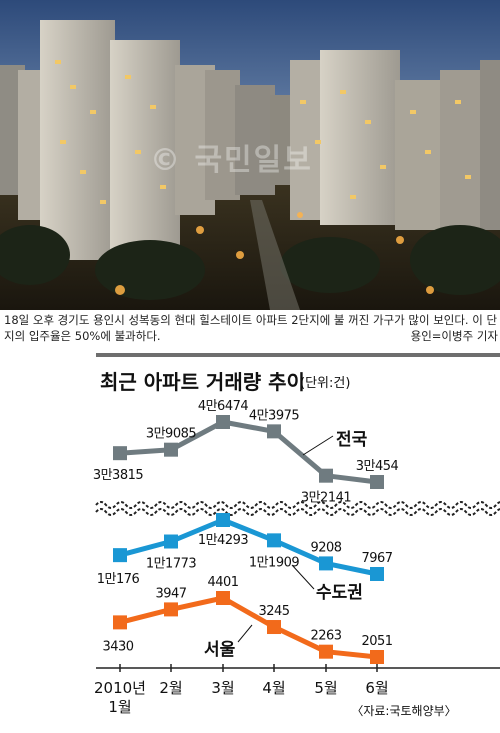 The image size is (500, 733). What do you see at coordinates (274, 562) in the screenshot?
I see `data-label-2-4: 1만1909` at bounding box center [274, 562].